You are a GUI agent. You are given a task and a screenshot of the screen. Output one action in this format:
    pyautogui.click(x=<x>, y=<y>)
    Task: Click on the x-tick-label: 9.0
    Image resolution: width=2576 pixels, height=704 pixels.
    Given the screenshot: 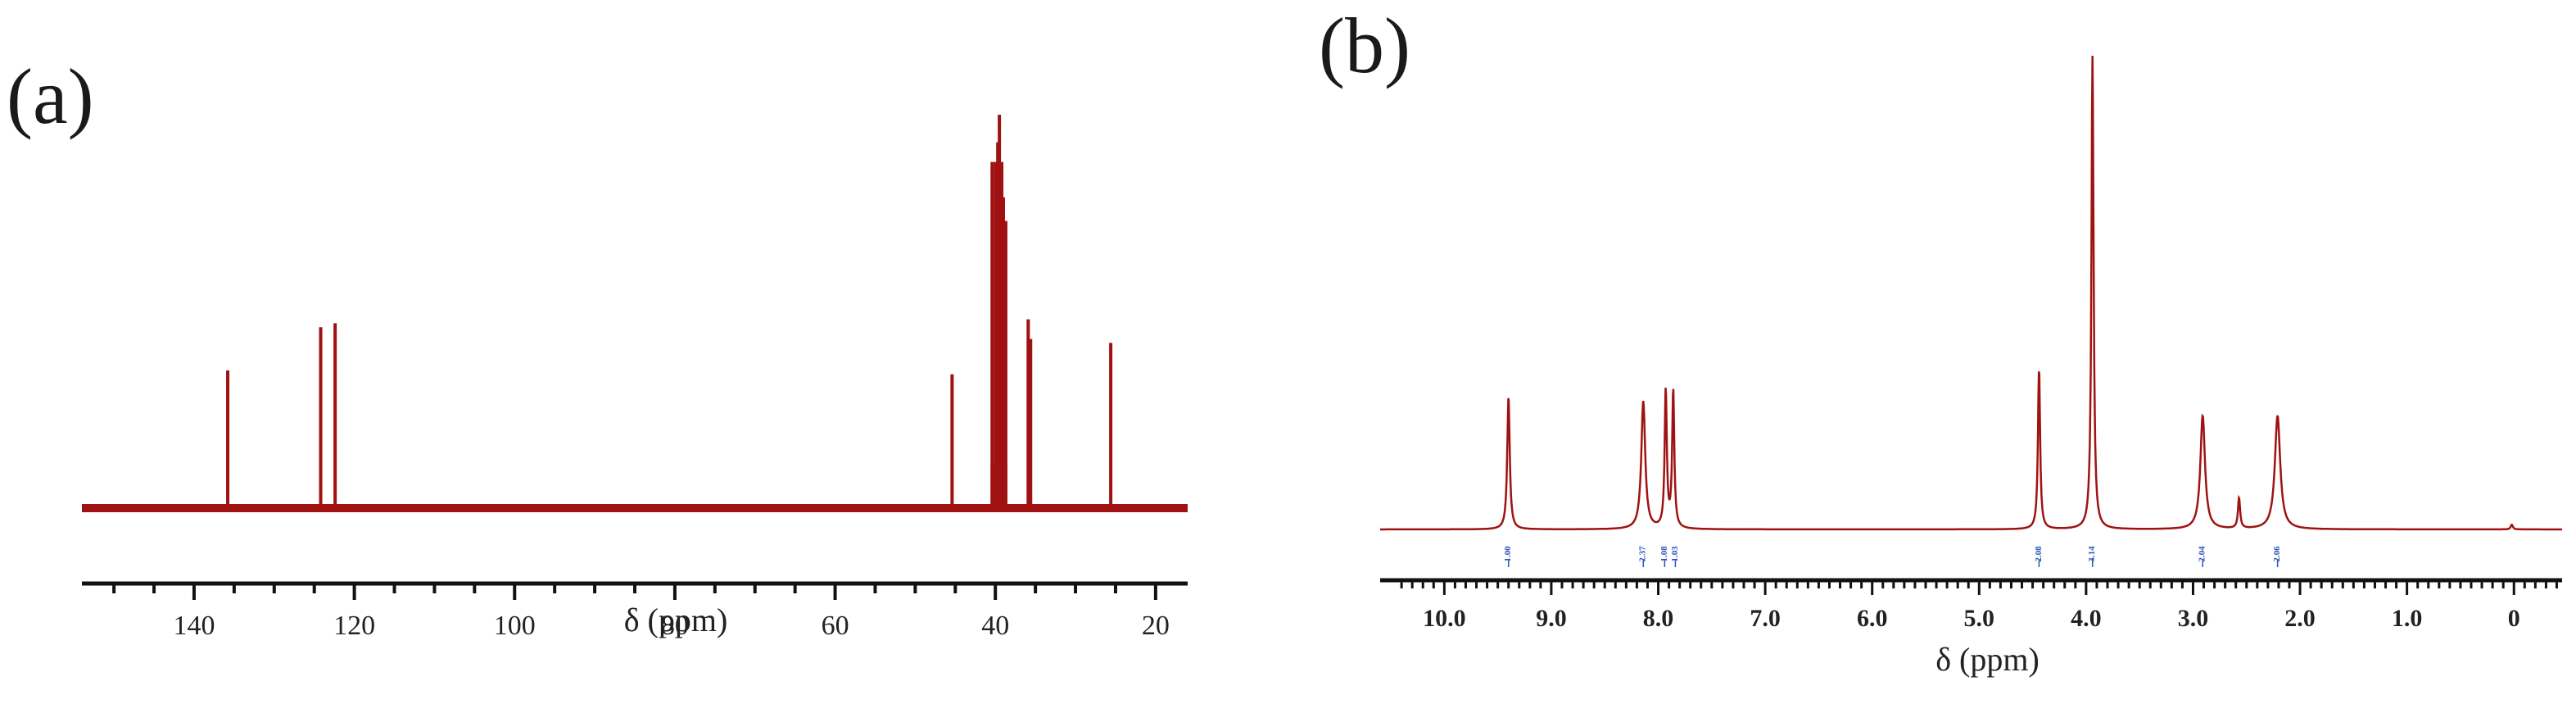 What is the action you would take?
    pyautogui.click(x=1551, y=618)
    